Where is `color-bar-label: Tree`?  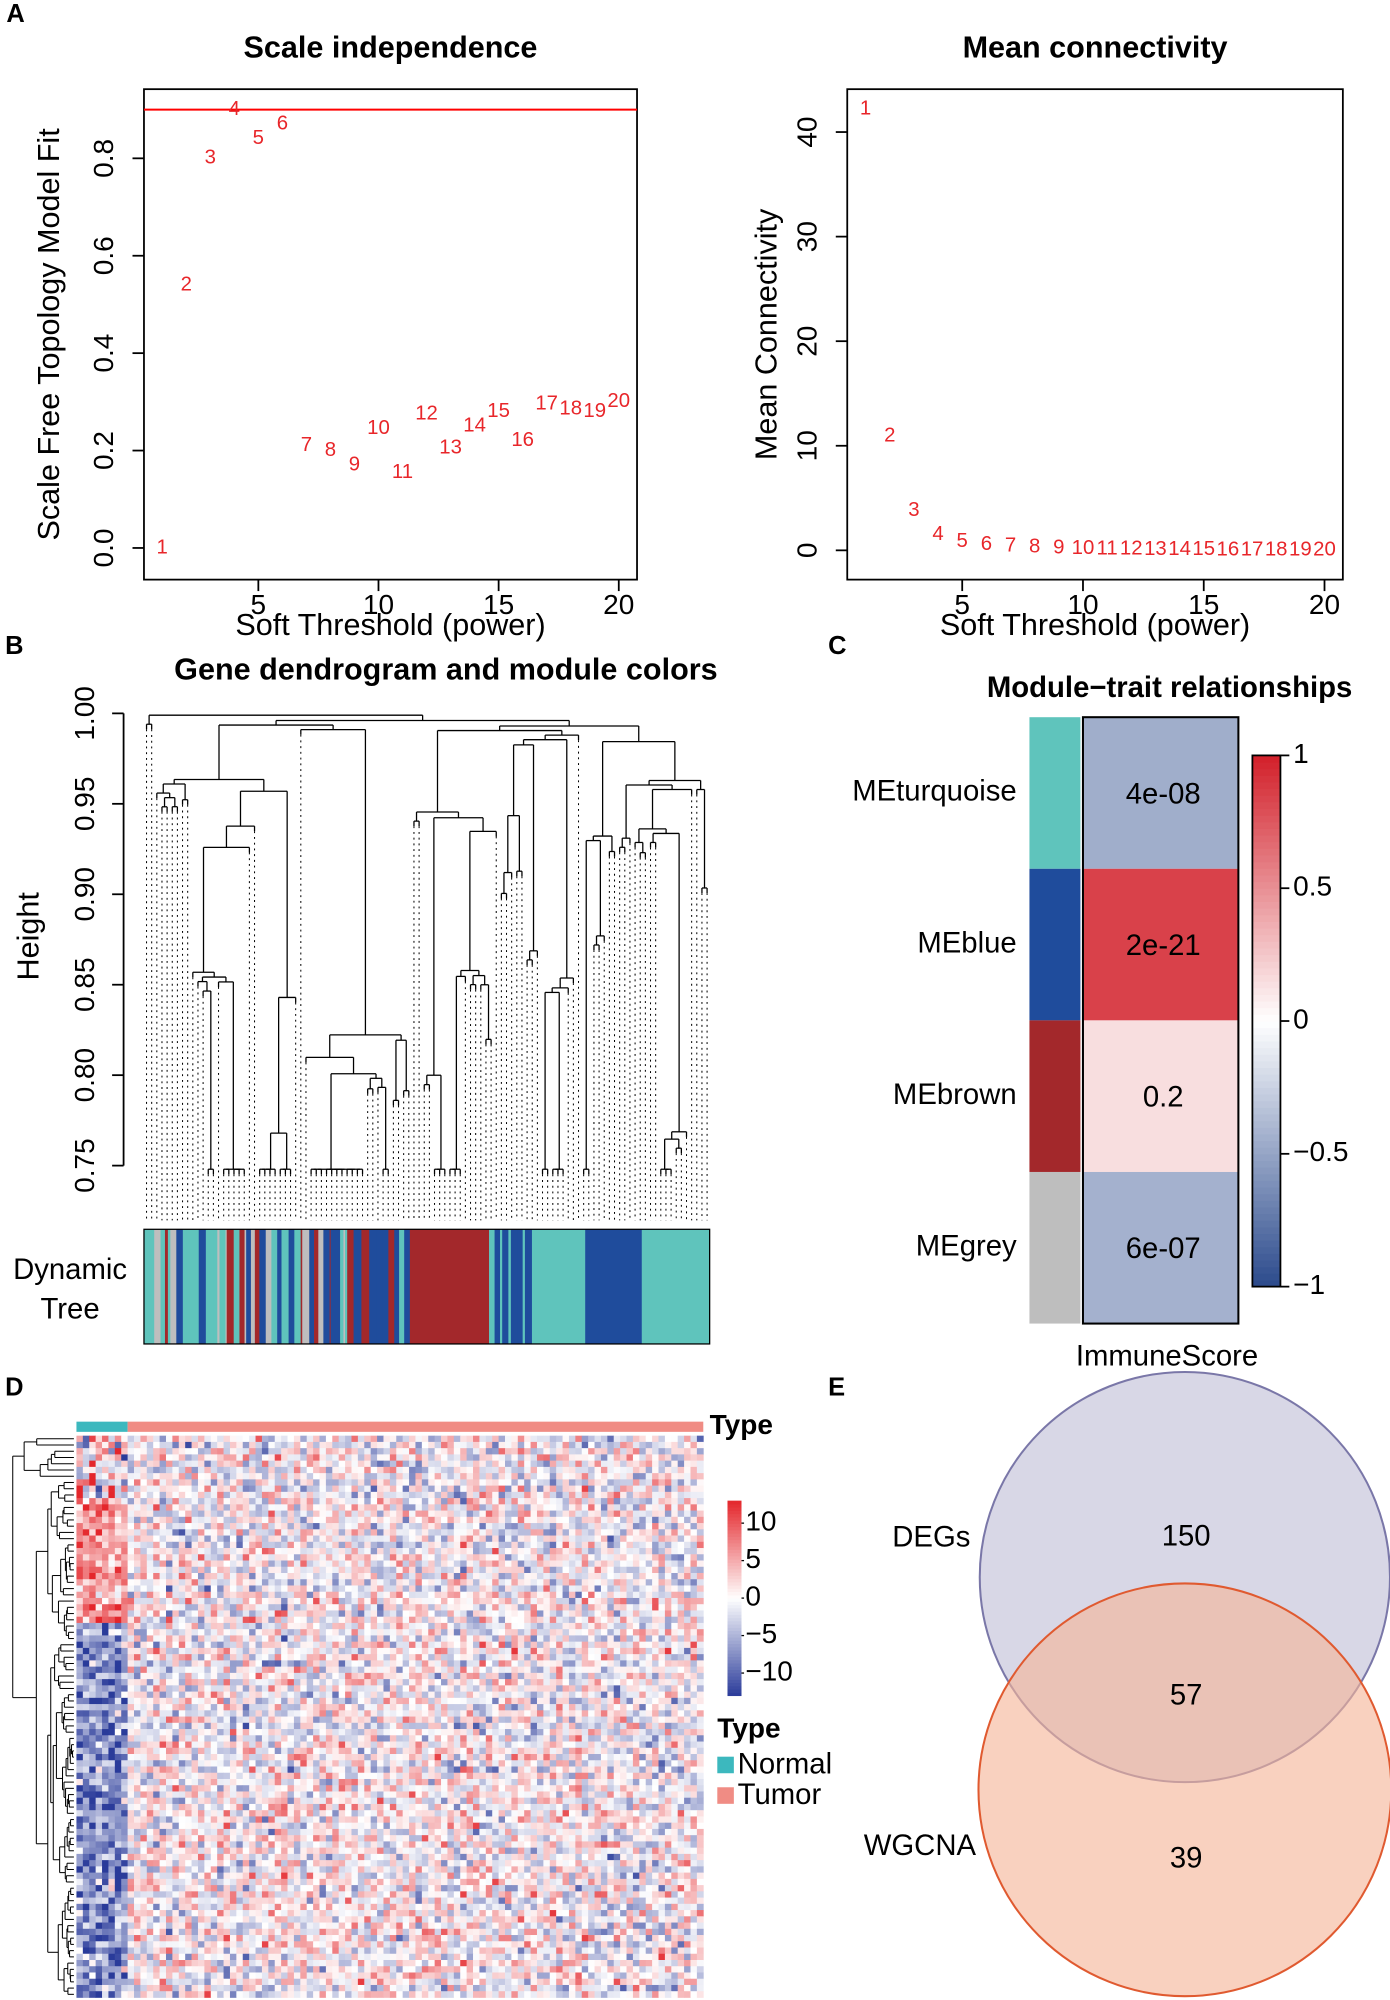 color-bar-label: Tree is located at coordinates (69, 1309).